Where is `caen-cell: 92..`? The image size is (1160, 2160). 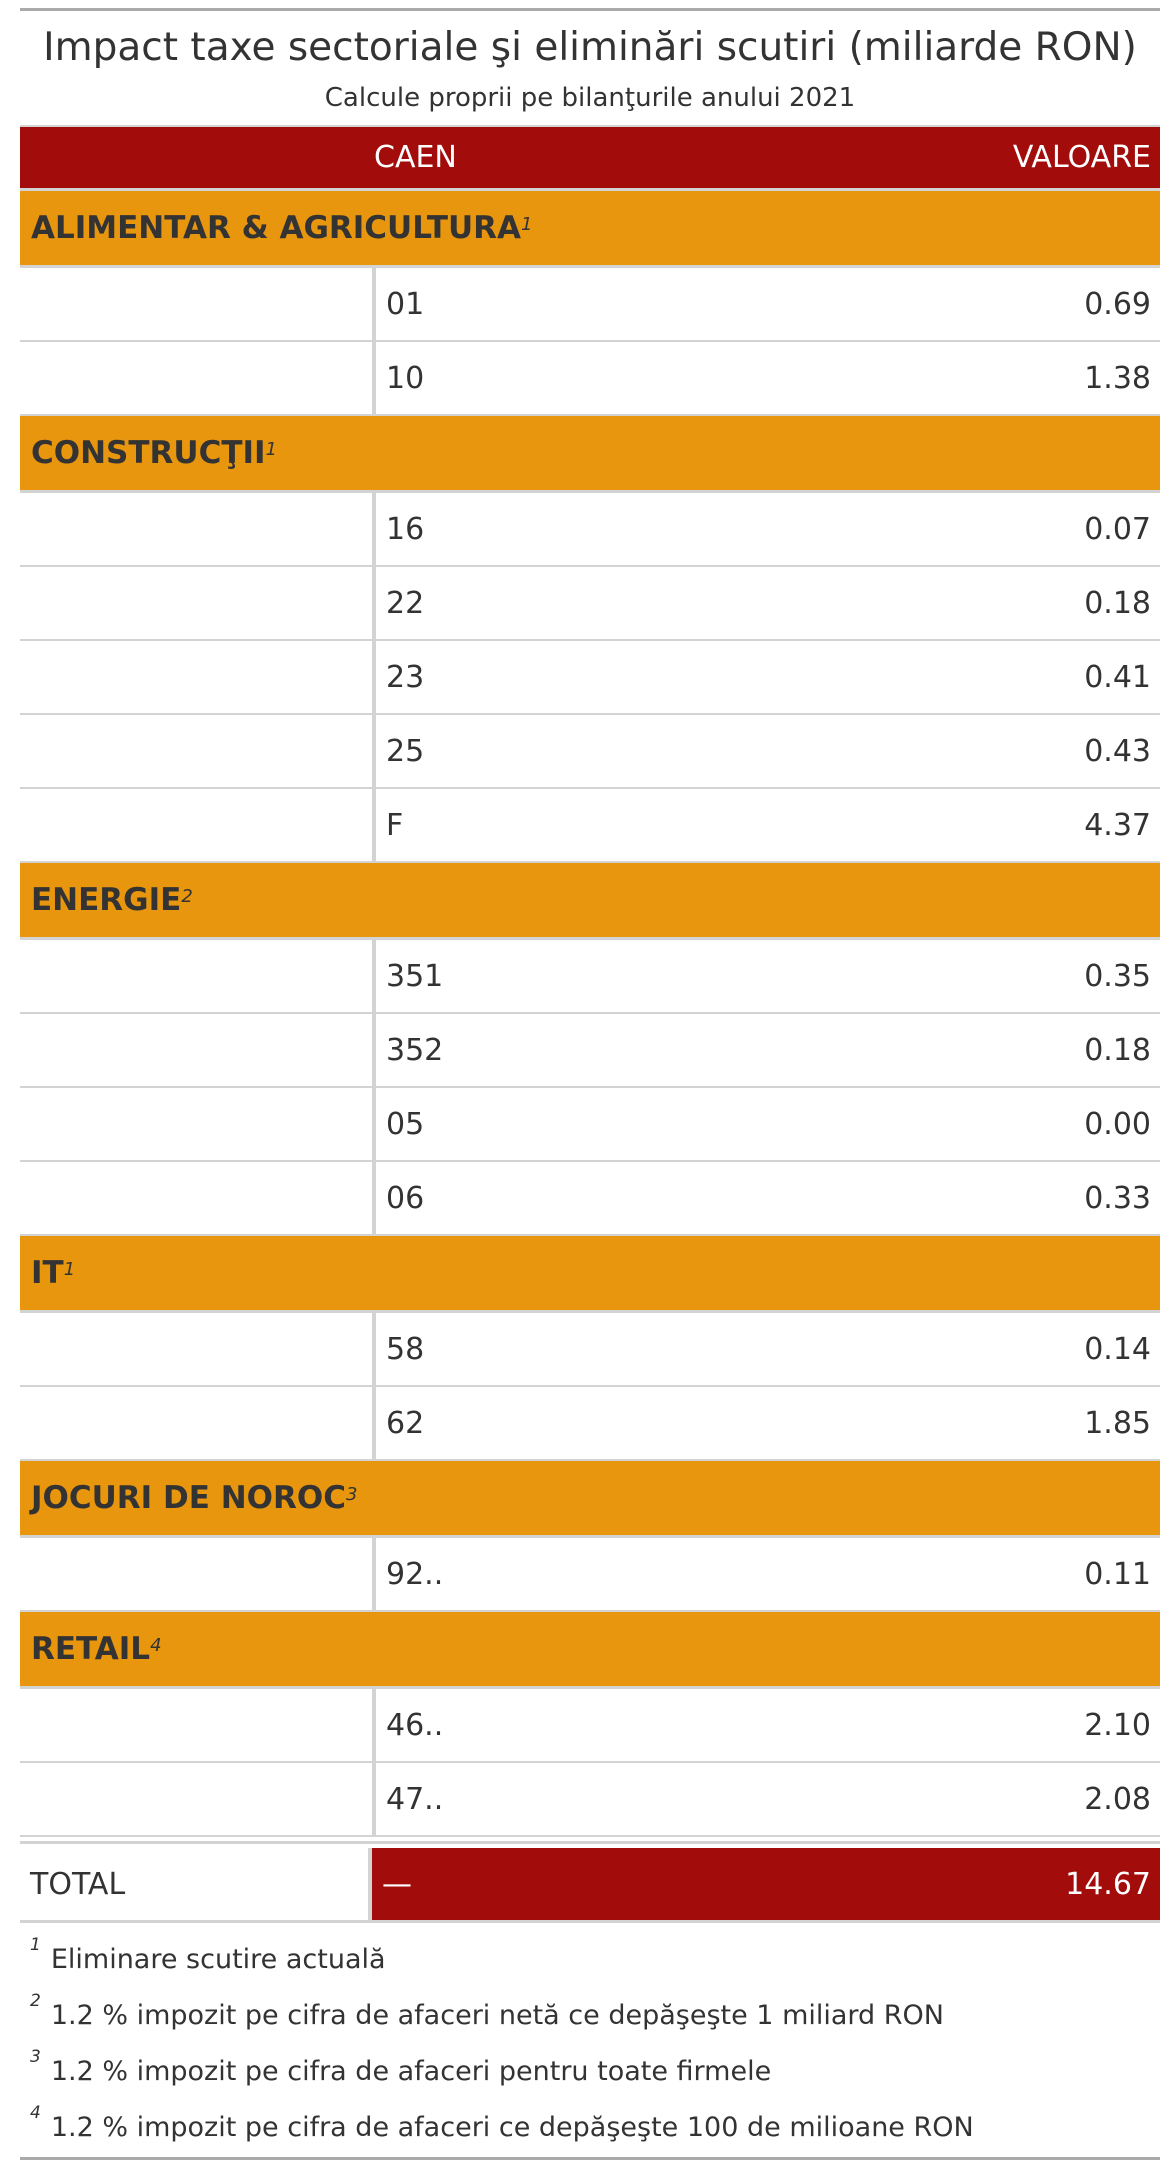 caen-cell: 92.. is located at coordinates (415, 1574).